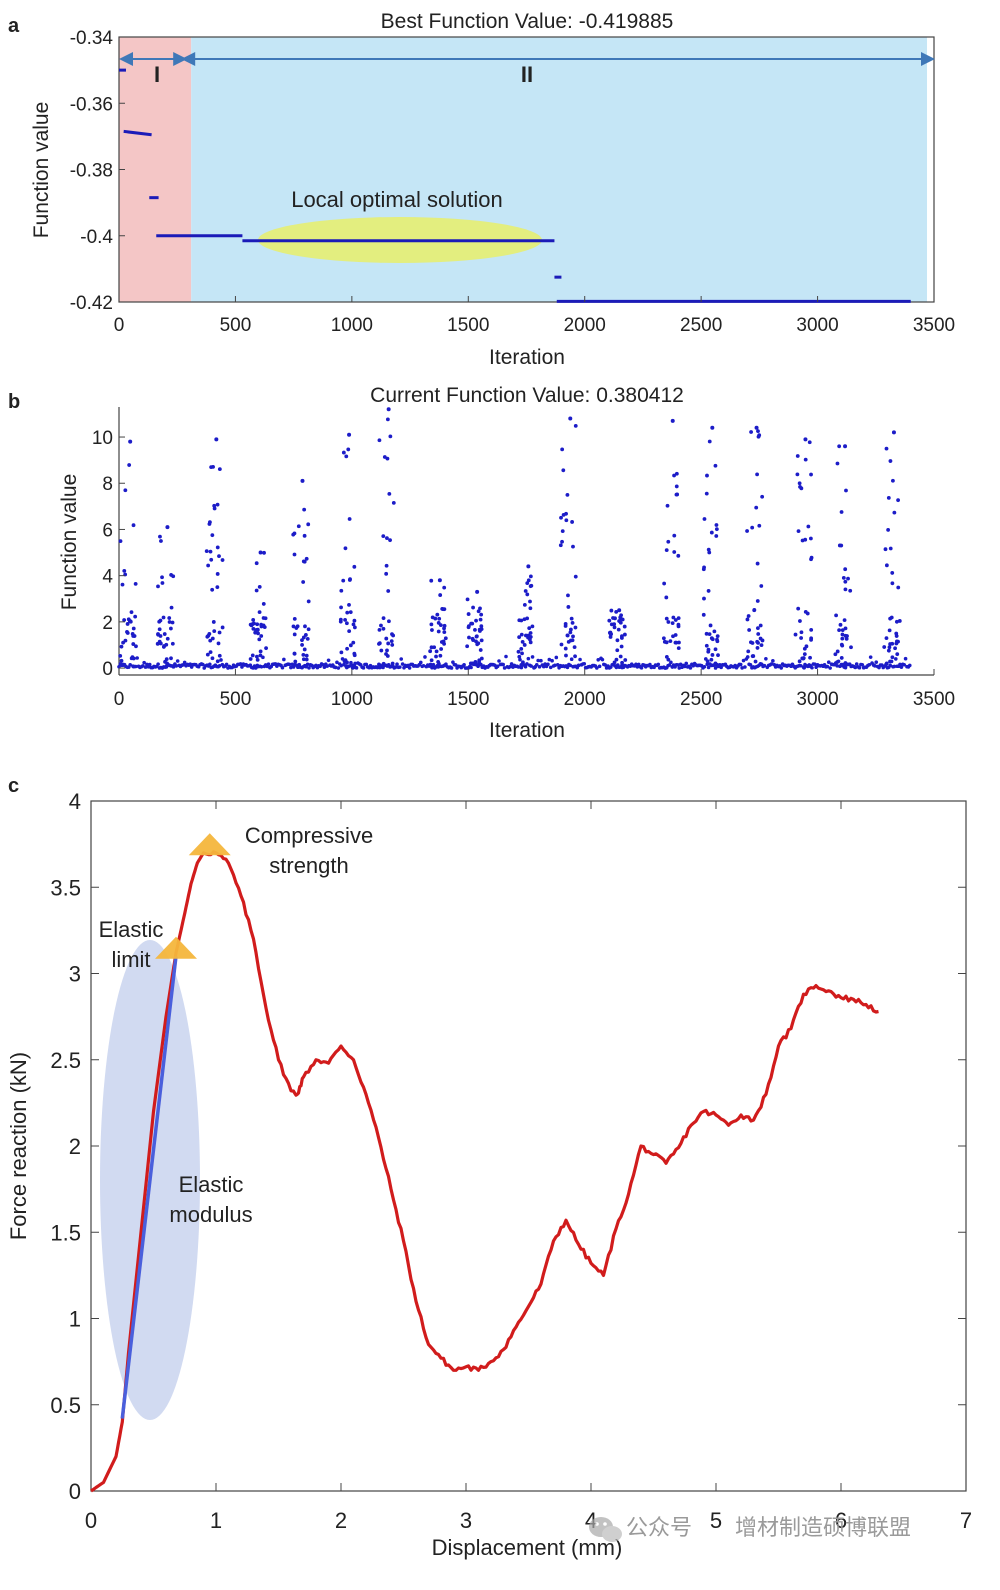 This screenshot has width=1000, height=1590. What do you see at coordinates (466, 1520) in the screenshot?
I see `x-tick-label: 3` at bounding box center [466, 1520].